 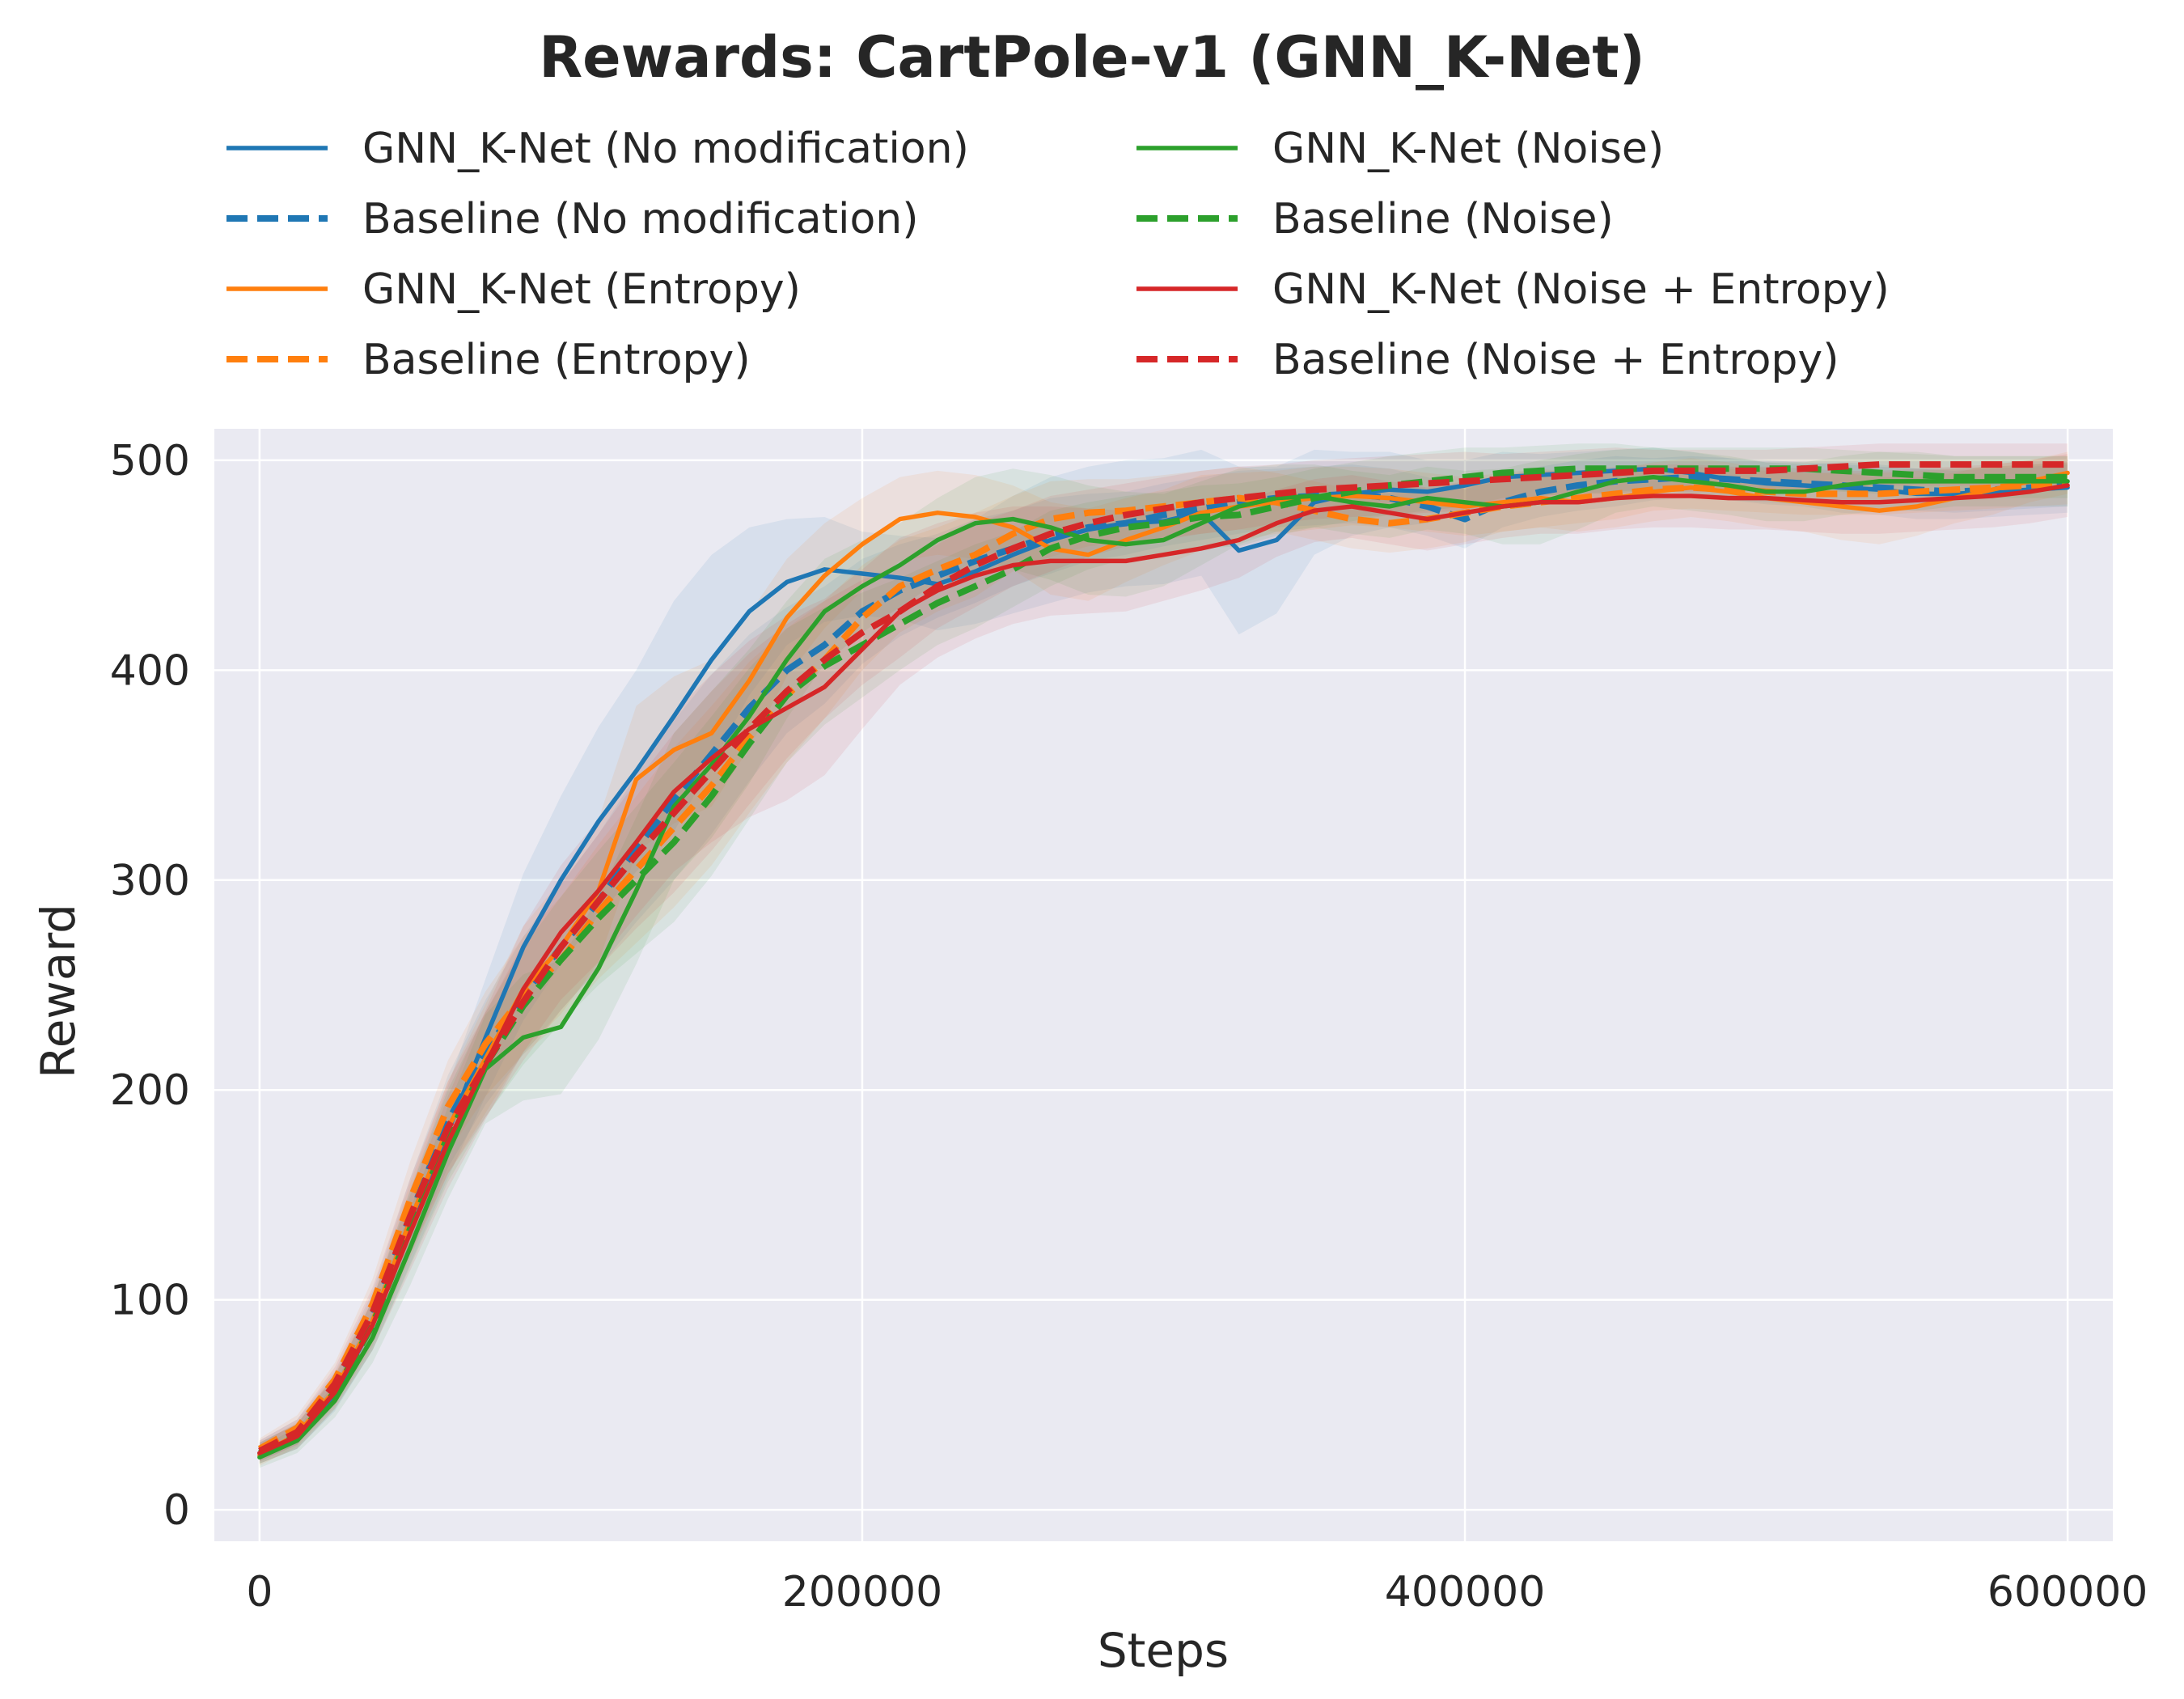 What do you see at coordinates (58, 991) in the screenshot?
I see `y-axis-label: Reward` at bounding box center [58, 991].